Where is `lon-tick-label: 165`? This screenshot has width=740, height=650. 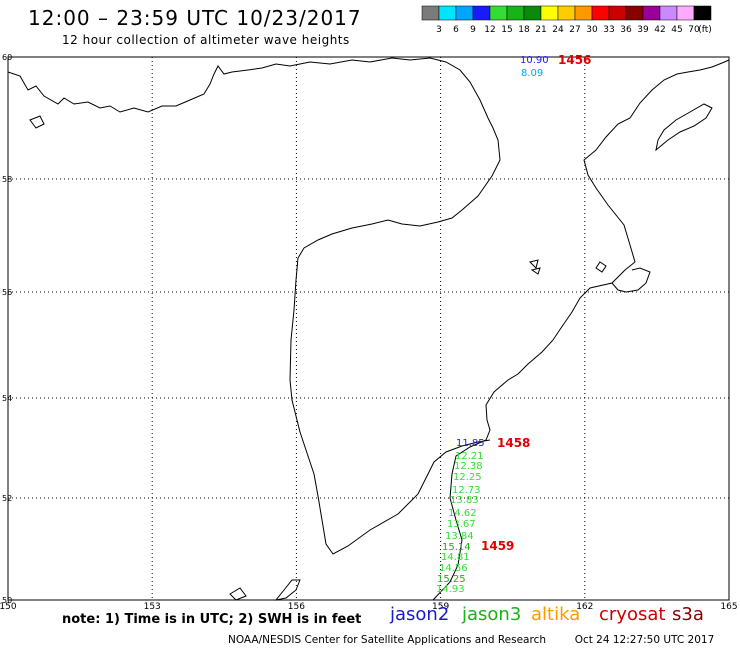 lon-tick-label: 165 is located at coordinates (728, 607).